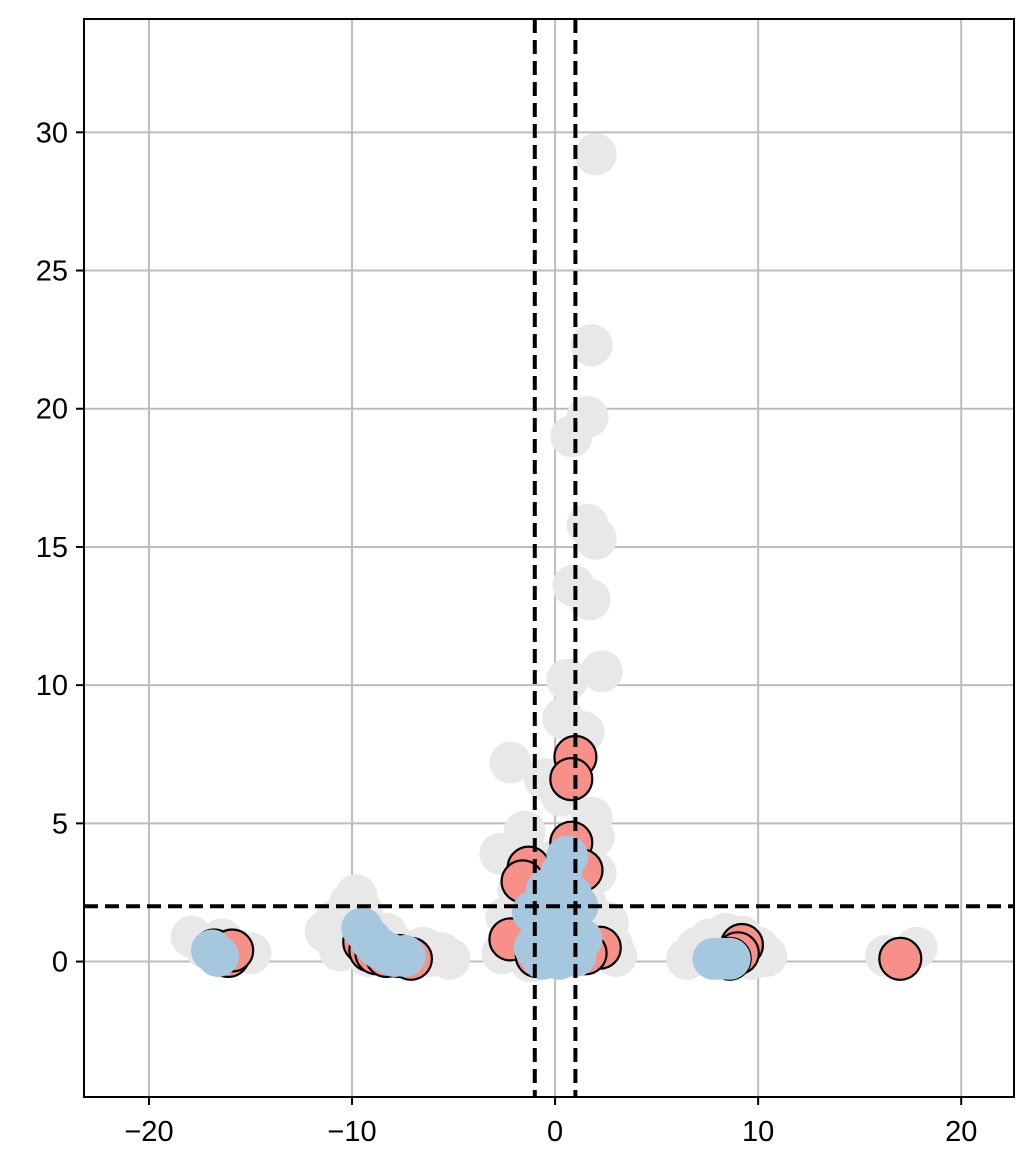 The height and width of the screenshot is (1174, 1034). What do you see at coordinates (52, 272) in the screenshot?
I see `y-tick-label: 25` at bounding box center [52, 272].